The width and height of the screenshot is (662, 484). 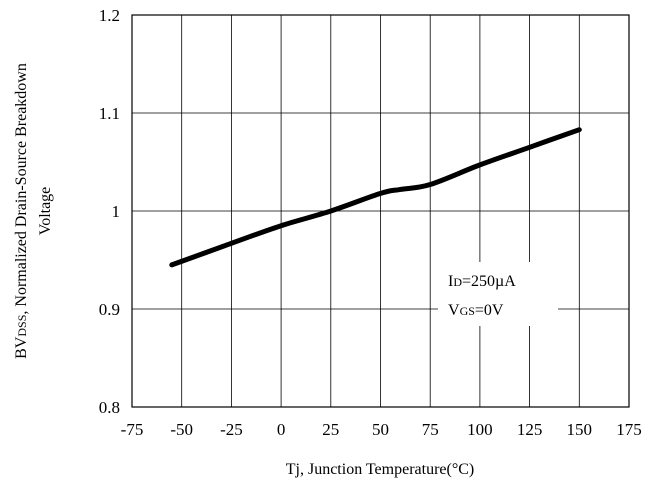 I want to click on y-tick-label: 0.9, so click(x=109, y=309).